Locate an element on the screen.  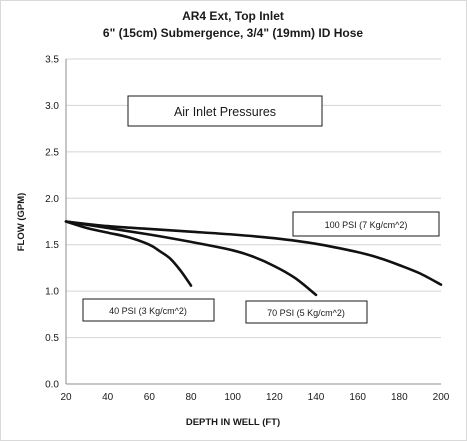
y-axis-title: FLOW (GPM) is located at coordinates (21, 222).